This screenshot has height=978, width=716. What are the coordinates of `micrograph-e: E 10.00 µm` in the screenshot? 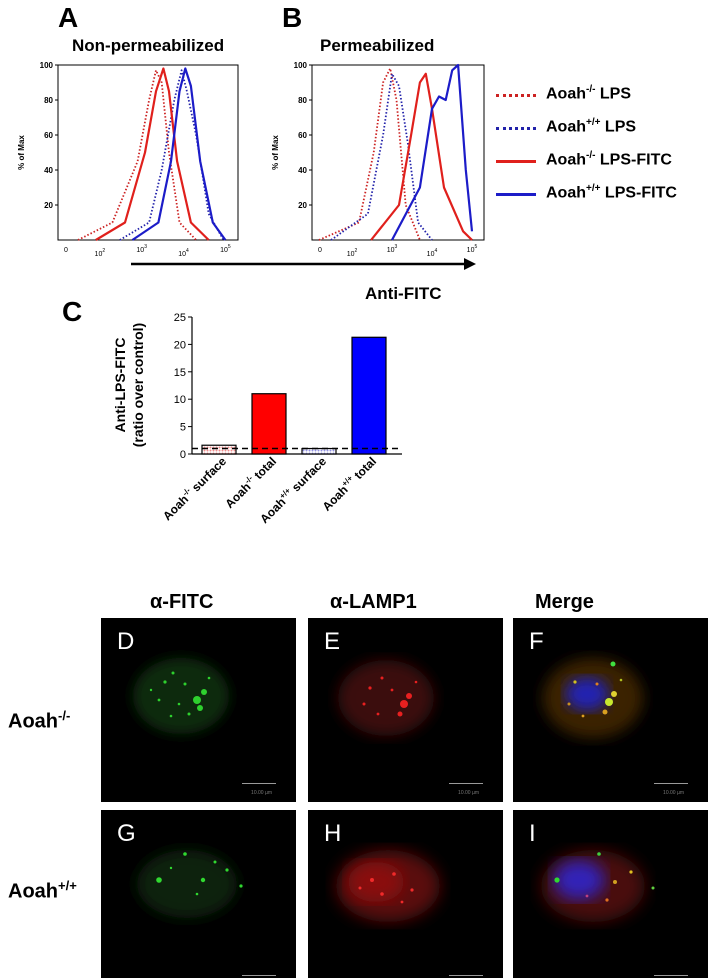 It's located at (405, 710).